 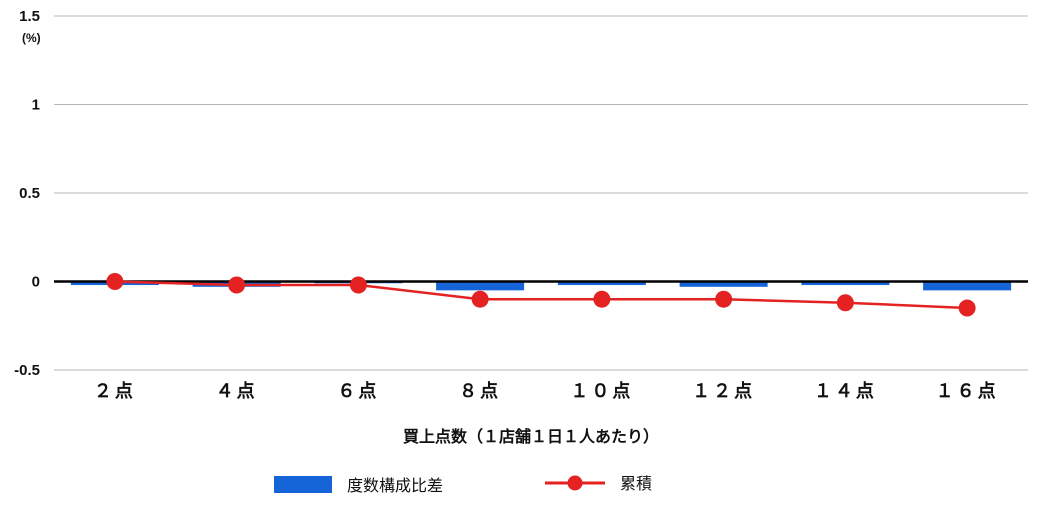 What do you see at coordinates (531, 436) in the screenshot?
I see `x-axis-label: 買上点数（１店舗１日１人あたり）` at bounding box center [531, 436].